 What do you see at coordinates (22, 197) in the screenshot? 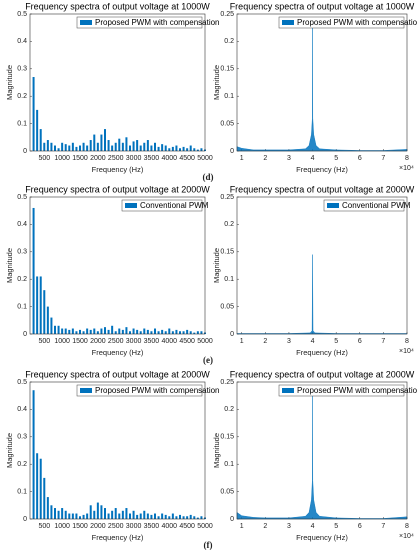
I see `y-tick-label: 0.5` at bounding box center [22, 197].